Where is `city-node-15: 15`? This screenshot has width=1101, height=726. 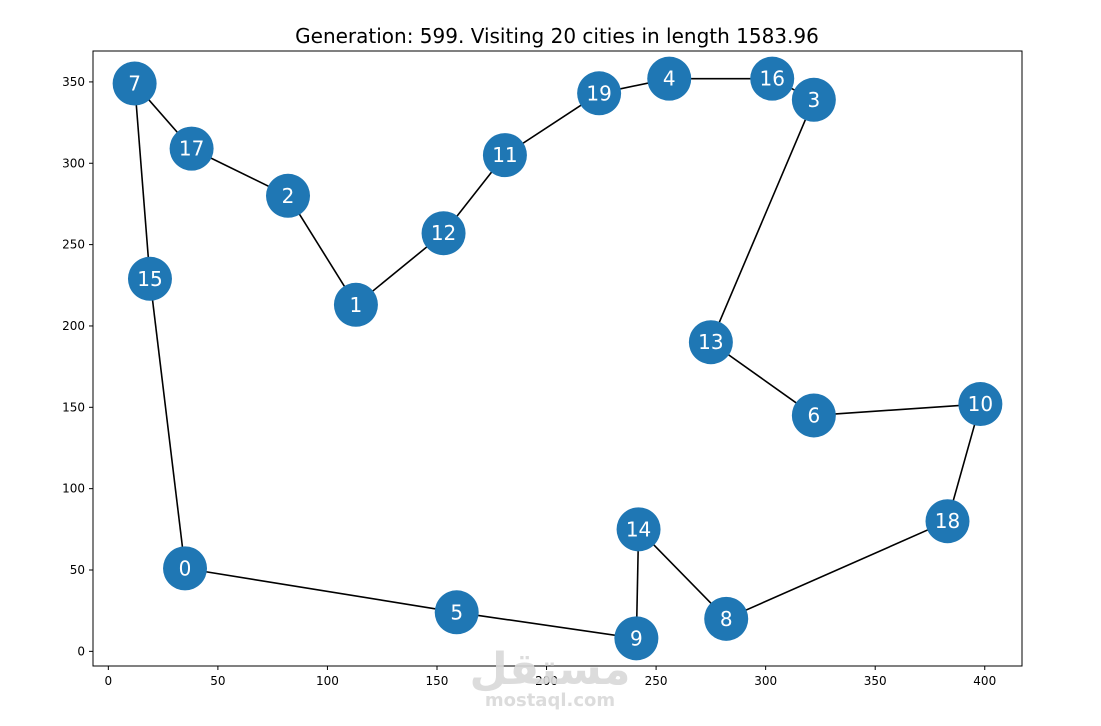 city-node-15: 15 is located at coordinates (149, 278).